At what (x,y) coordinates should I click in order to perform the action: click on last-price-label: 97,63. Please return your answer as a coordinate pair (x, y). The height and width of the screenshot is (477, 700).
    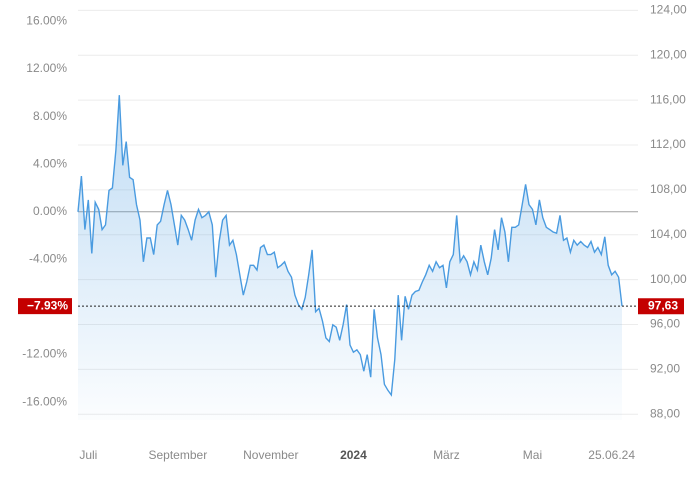
    Looking at the image, I should click on (663, 305).